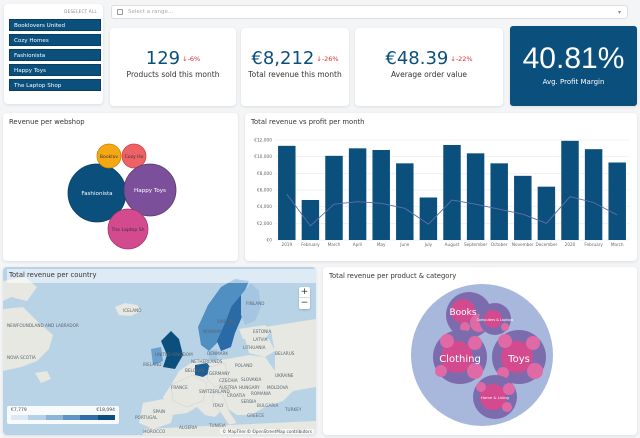  I want to click on land-finland, so click(251, 304).